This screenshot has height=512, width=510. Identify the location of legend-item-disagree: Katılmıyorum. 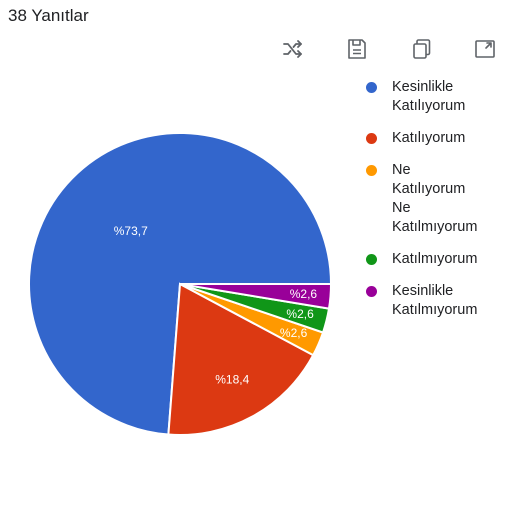
(437, 259).